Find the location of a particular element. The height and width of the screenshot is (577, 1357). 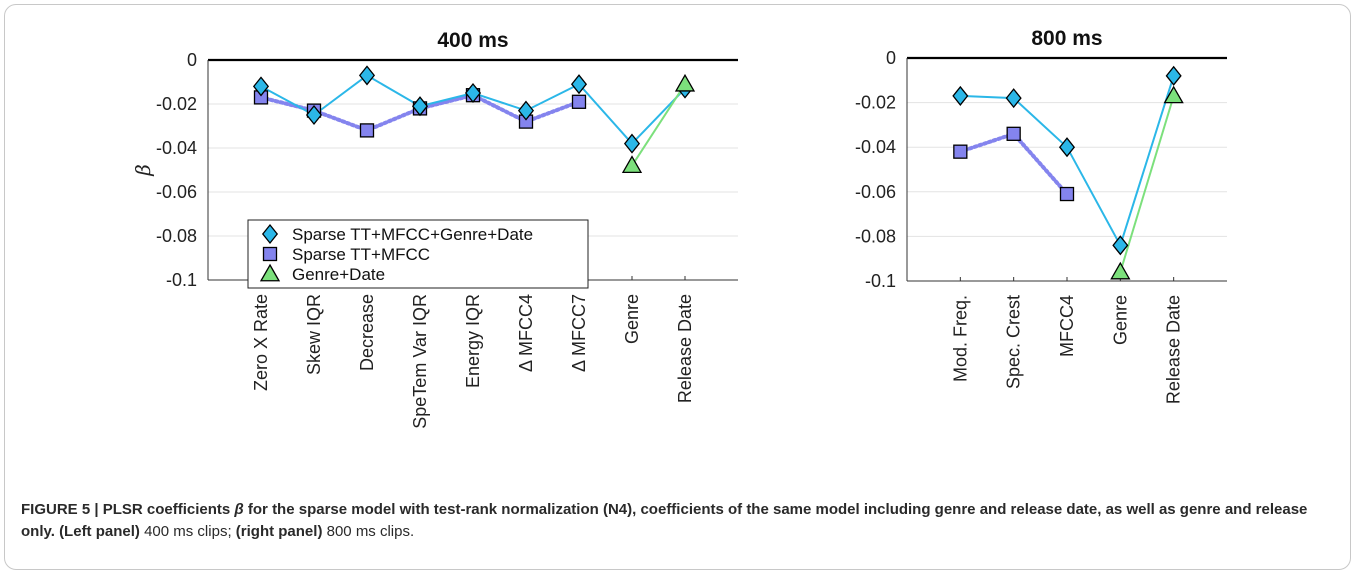

panel-title: 400 ms is located at coordinates (472, 40).